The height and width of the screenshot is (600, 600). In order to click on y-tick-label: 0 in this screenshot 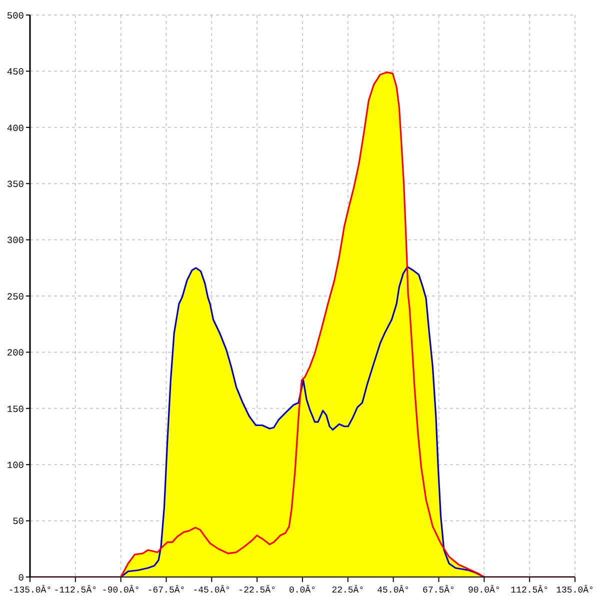, I will do `click(21, 578)`.